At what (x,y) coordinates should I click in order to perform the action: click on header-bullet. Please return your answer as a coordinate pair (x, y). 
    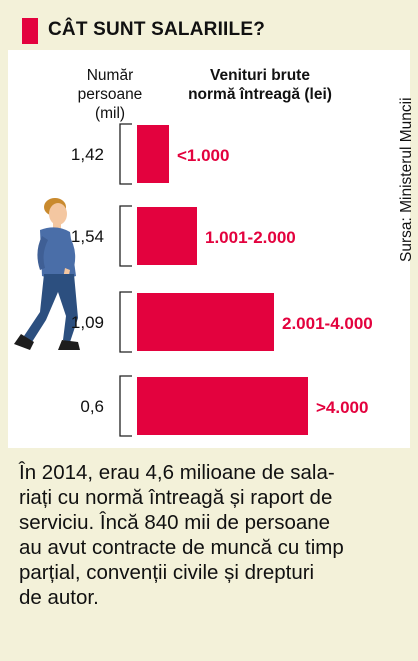
    Looking at the image, I should click on (30, 31).